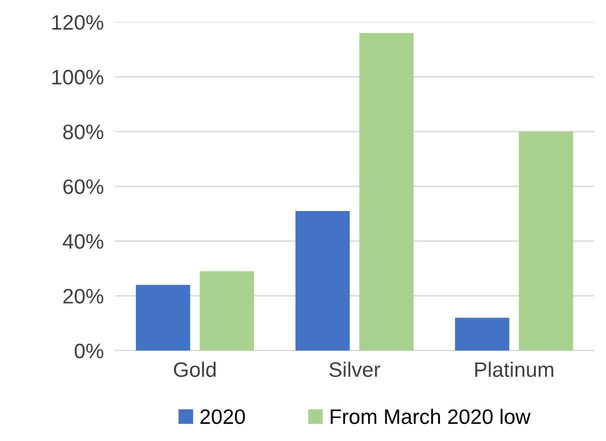 The height and width of the screenshot is (441, 606). Describe the element at coordinates (514, 370) in the screenshot. I see `x-tick-label: Platinum` at that location.